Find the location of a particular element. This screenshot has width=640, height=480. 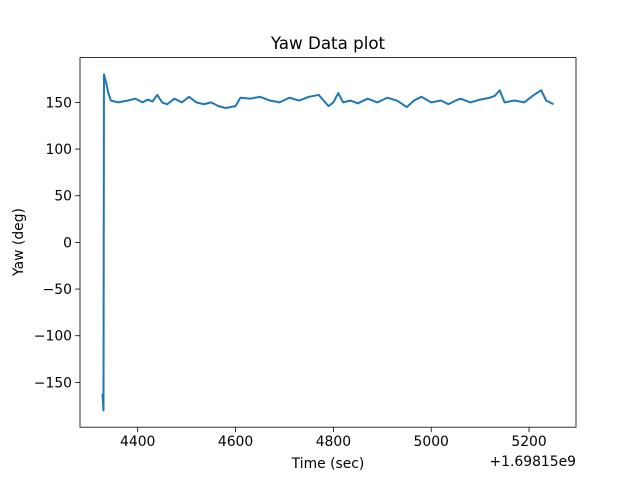

y-tick-label: 50 is located at coordinates (63, 197).